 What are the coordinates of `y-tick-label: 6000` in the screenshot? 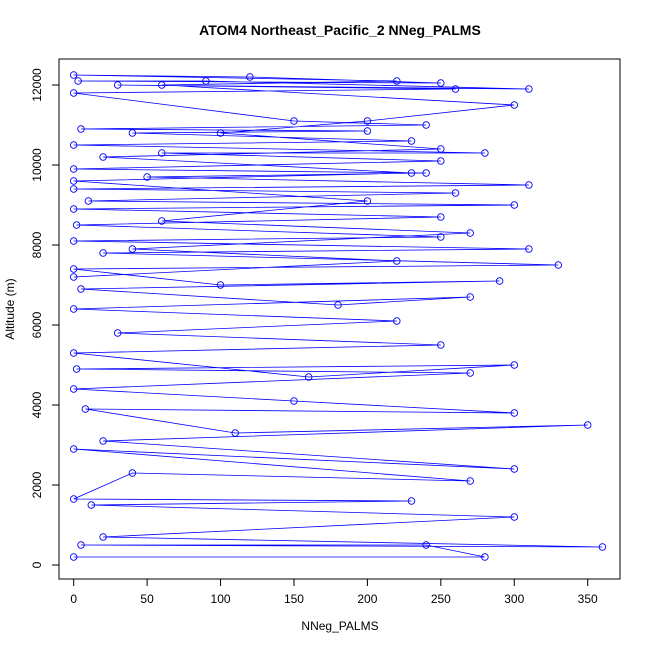 It's located at (37, 324).